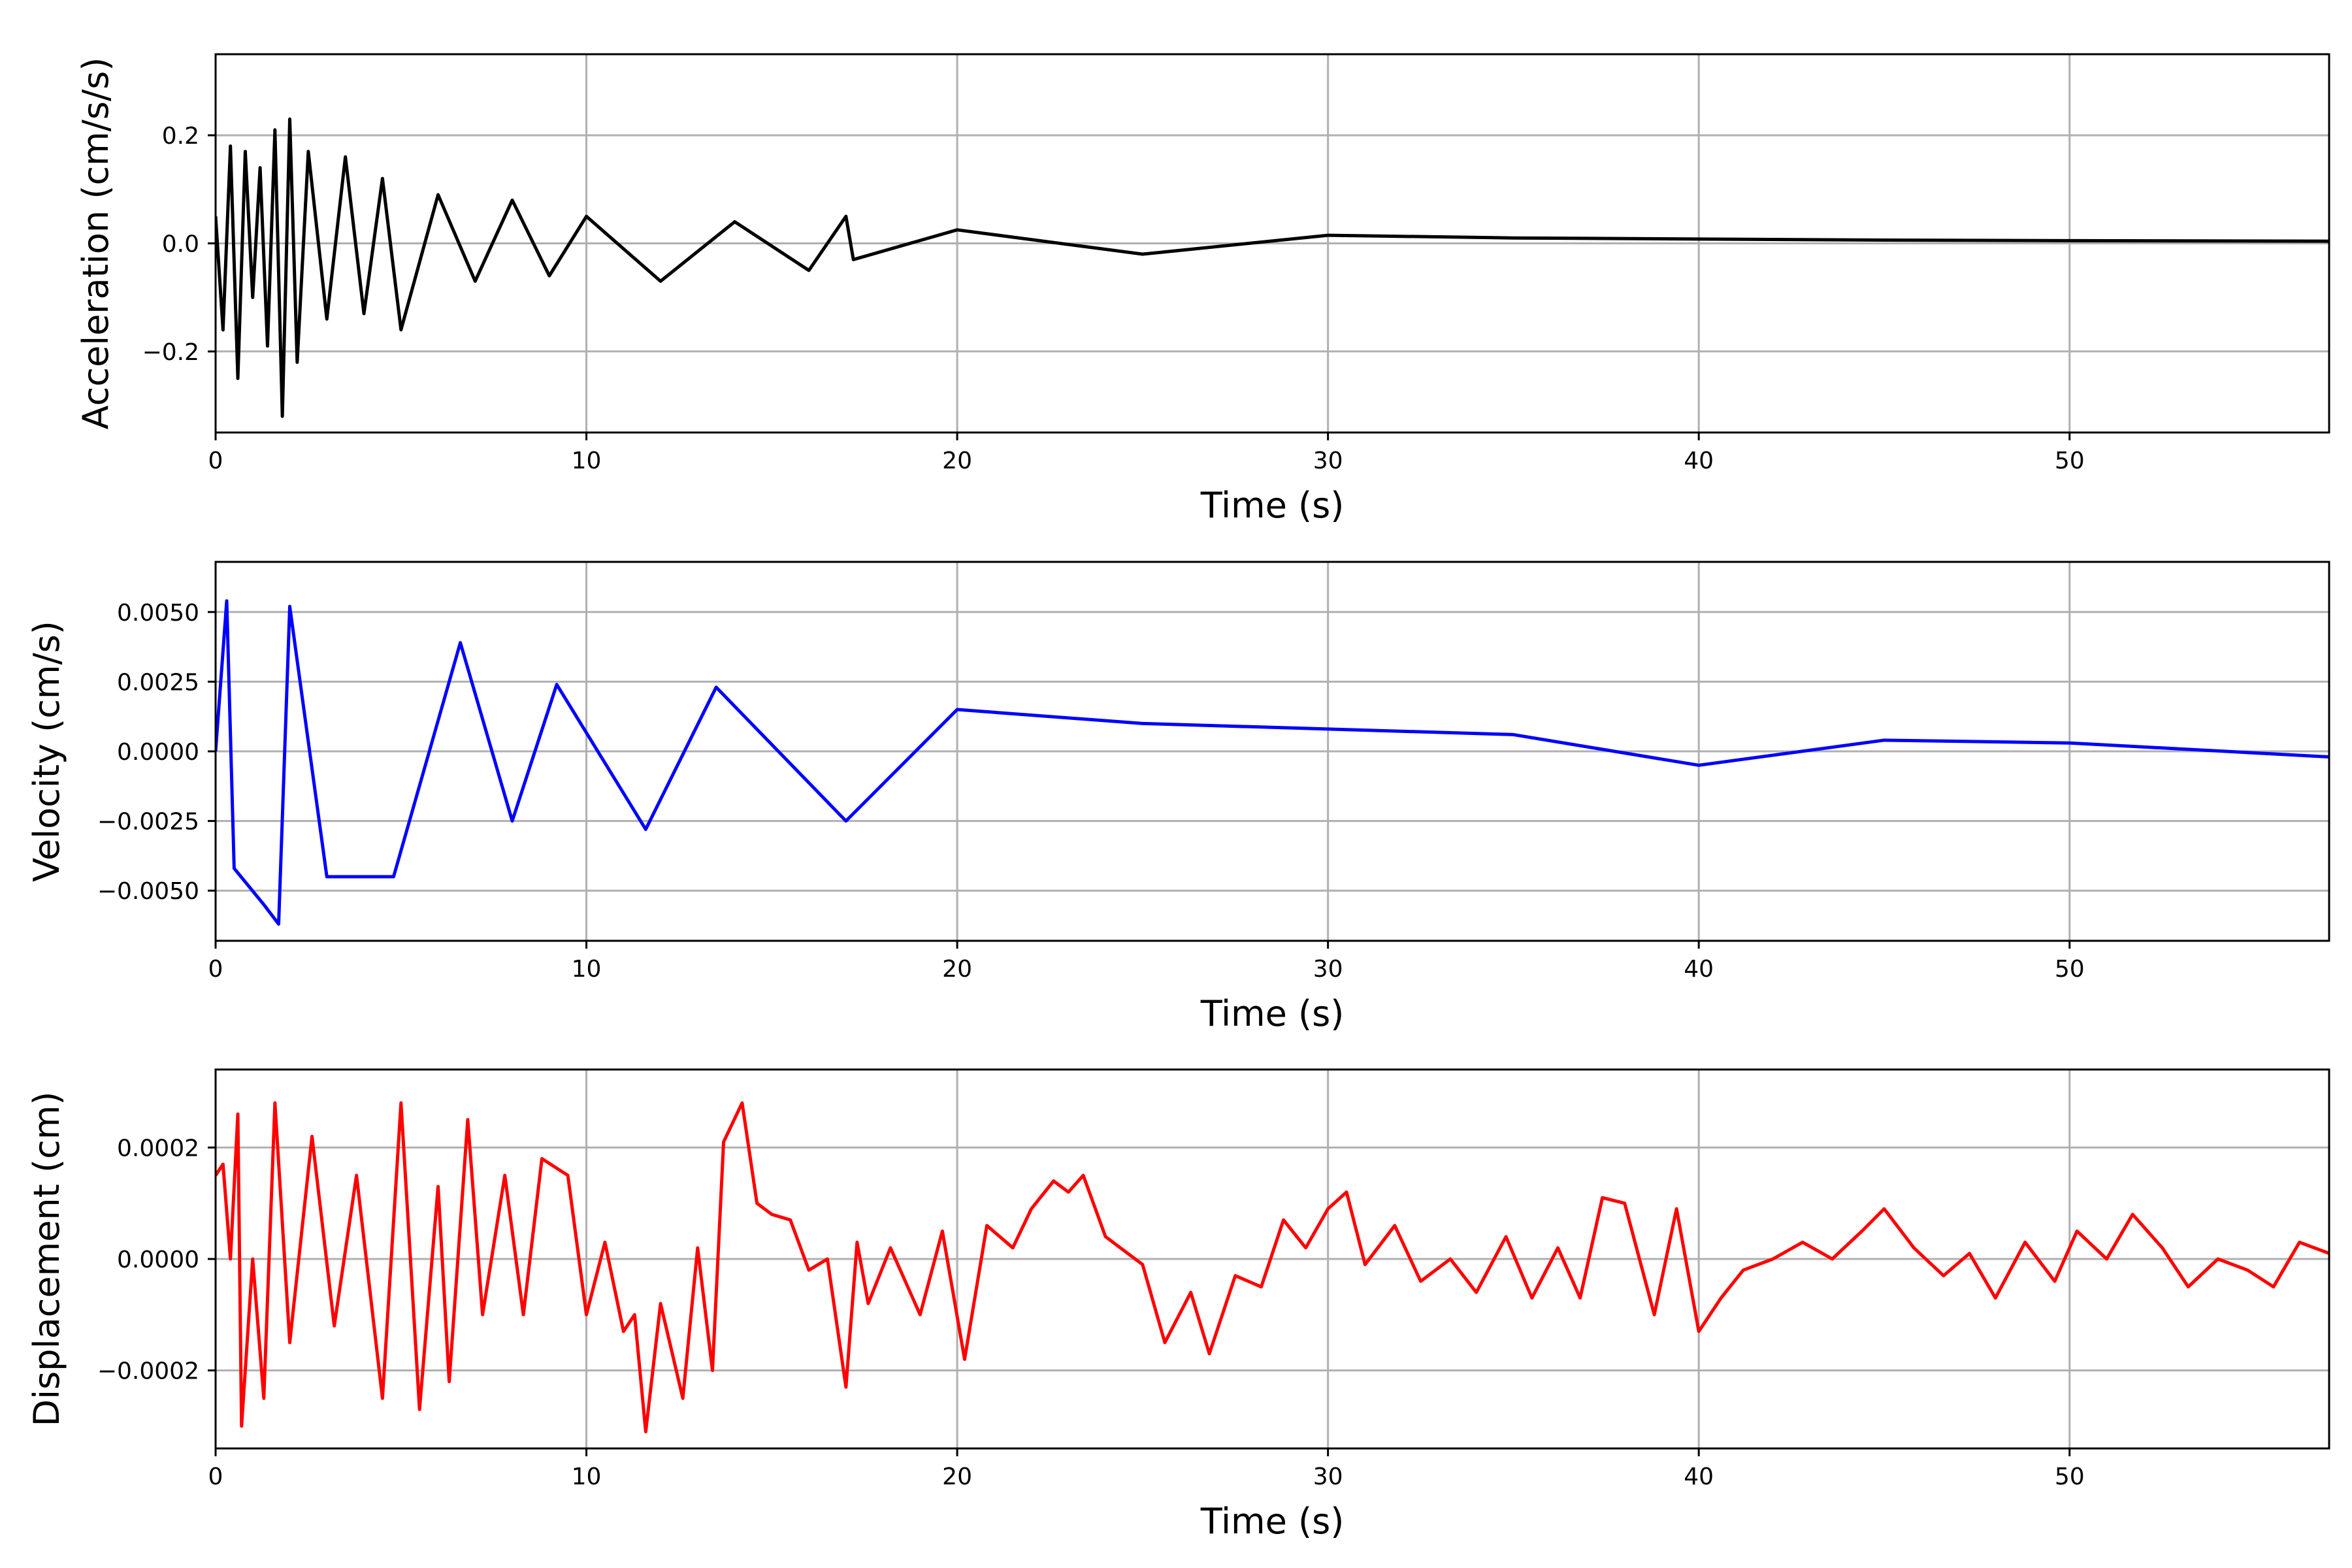 The image size is (2352, 1568). I want to click on velocity-y-tick-label: 0.0000, so click(158, 752).